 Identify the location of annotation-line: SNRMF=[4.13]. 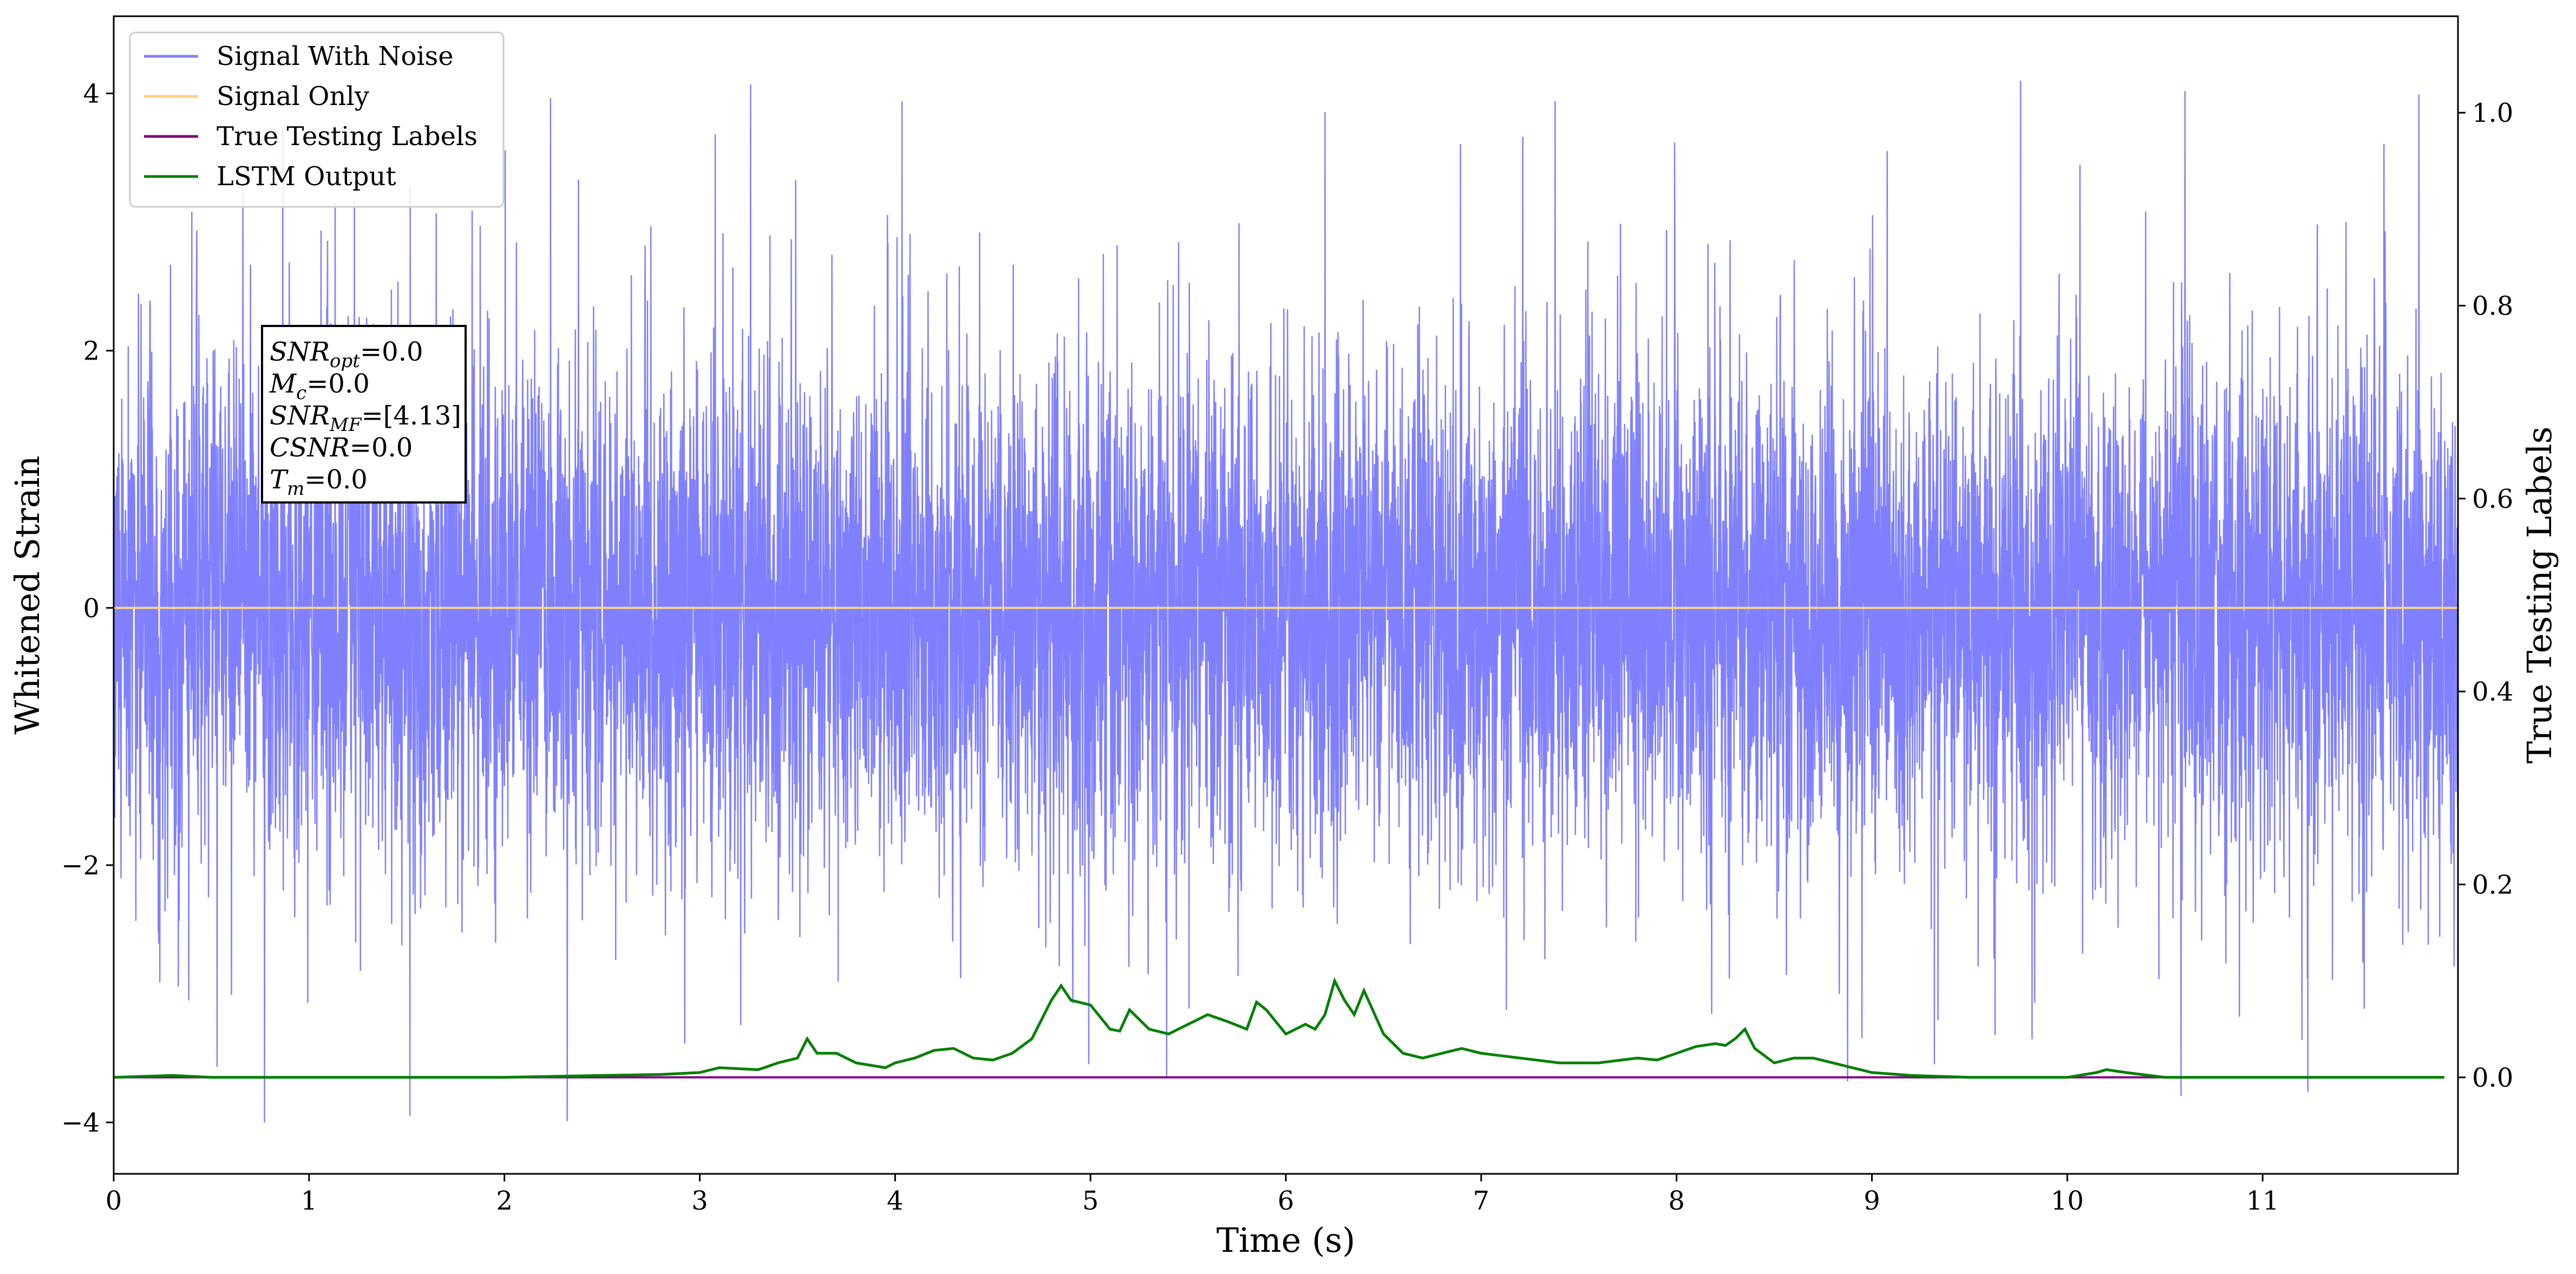
(365, 418).